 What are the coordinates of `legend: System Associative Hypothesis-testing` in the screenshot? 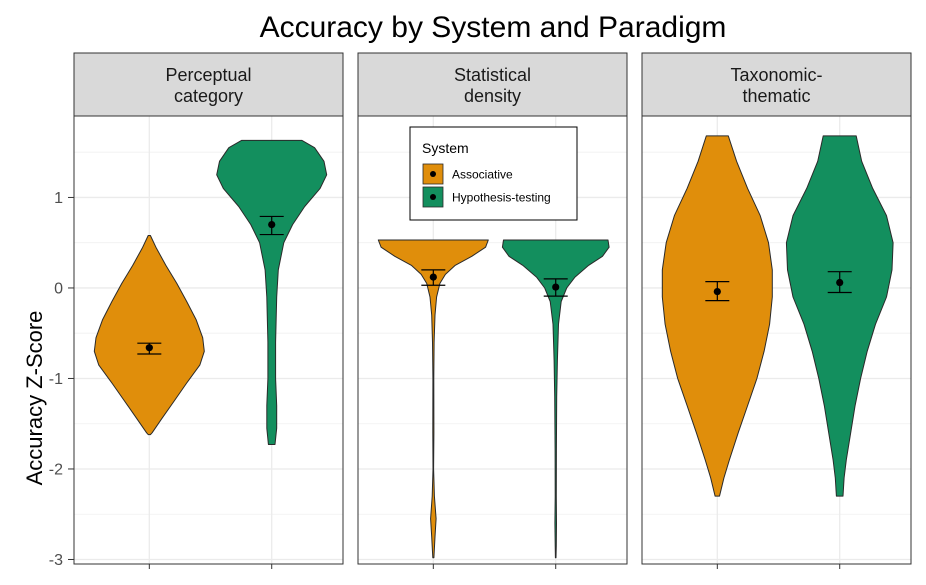 It's located at (493, 173).